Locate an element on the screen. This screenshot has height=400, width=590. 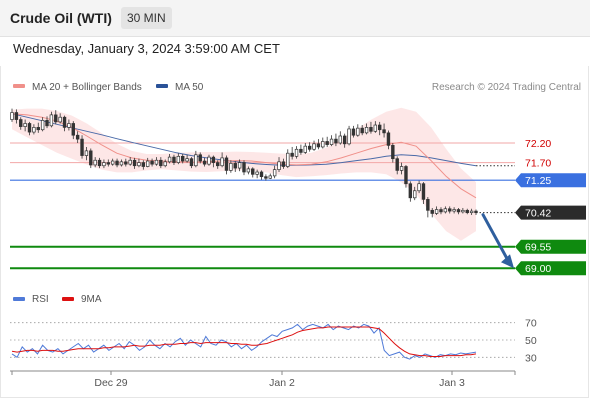
x-axis: Dec 29 Jan 2 Jan 3 is located at coordinates (263, 379).